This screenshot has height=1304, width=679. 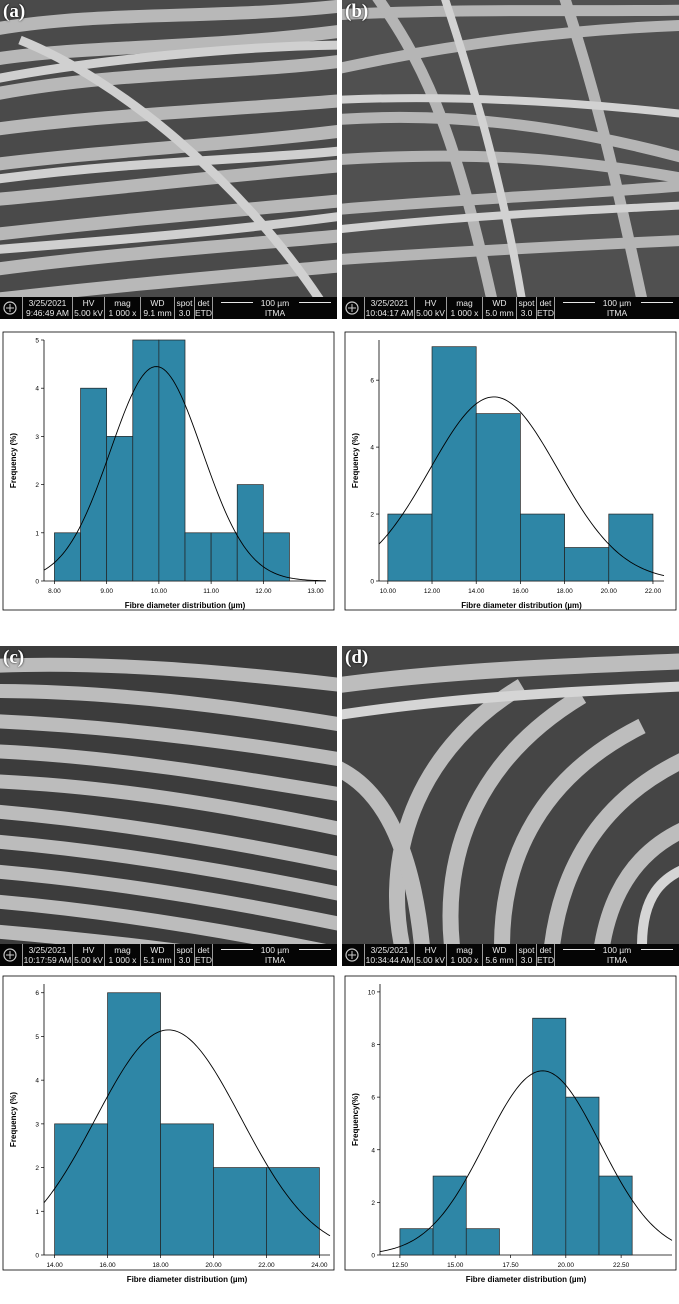 What do you see at coordinates (37, 533) in the screenshot?
I see `y-tick-label: 1` at bounding box center [37, 533].